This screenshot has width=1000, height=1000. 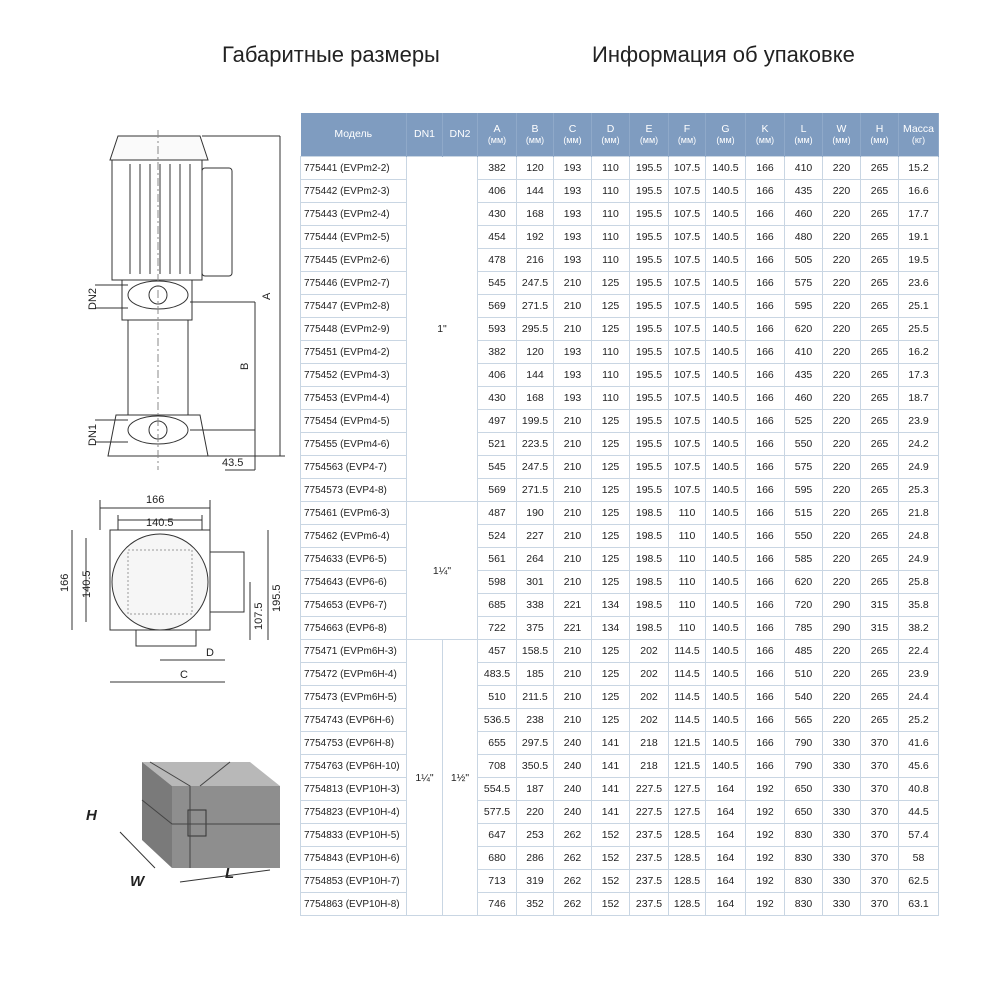 I want to click on value-cell: 193, so click(x=572, y=214).